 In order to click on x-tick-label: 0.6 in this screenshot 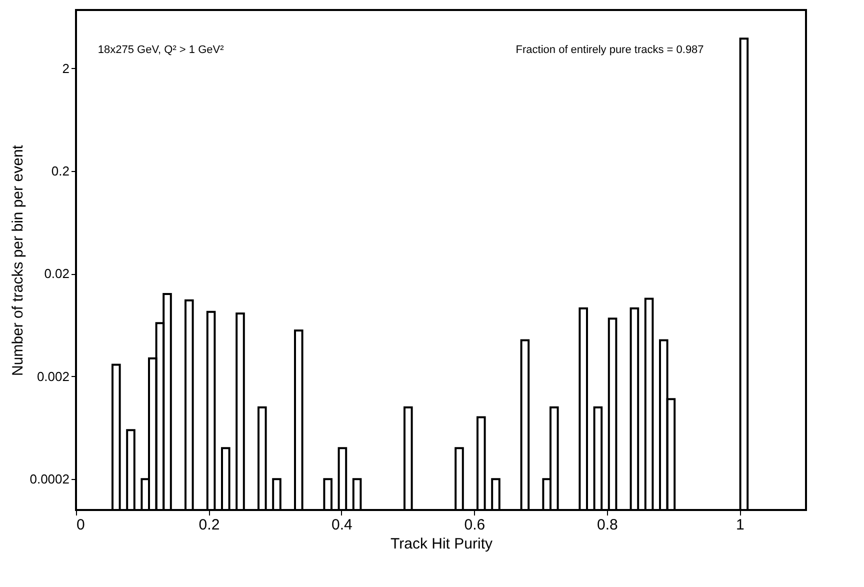, I will do `click(475, 525)`.